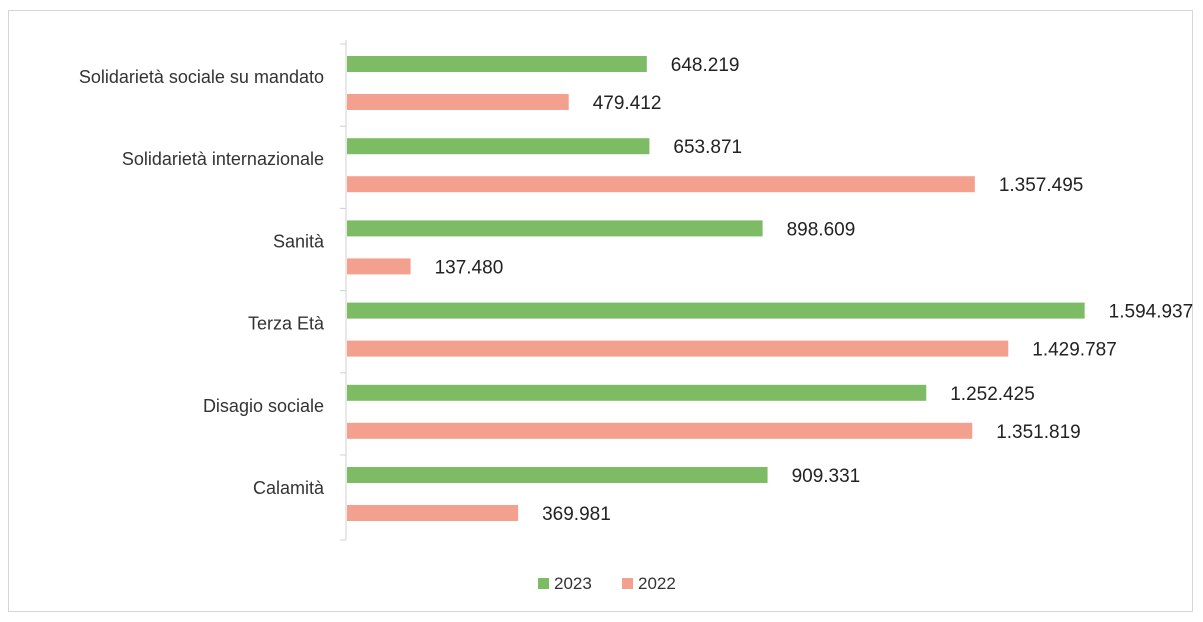 This screenshot has height=622, width=1203. I want to click on data-label: 137.480, so click(469, 267).